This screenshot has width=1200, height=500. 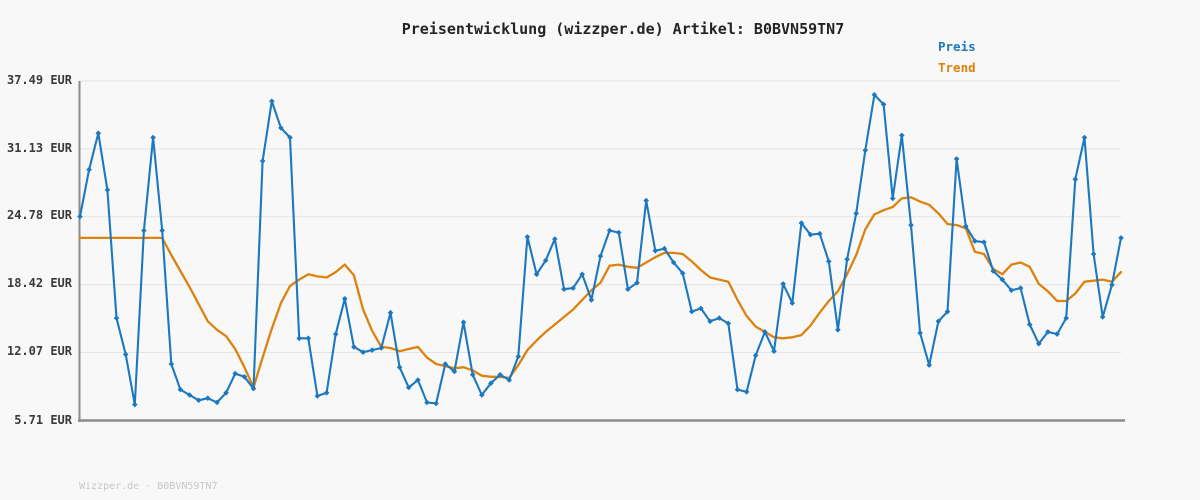 I want to click on legend-item-trend: Trend, so click(x=957, y=67).